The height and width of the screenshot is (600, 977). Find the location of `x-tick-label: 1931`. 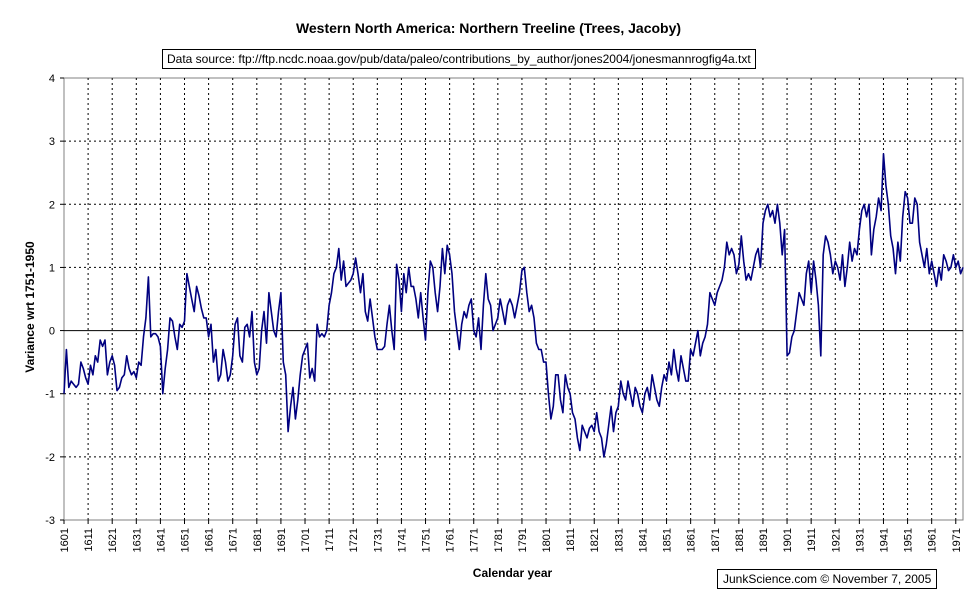

x-tick-label: 1931 is located at coordinates (860, 540).